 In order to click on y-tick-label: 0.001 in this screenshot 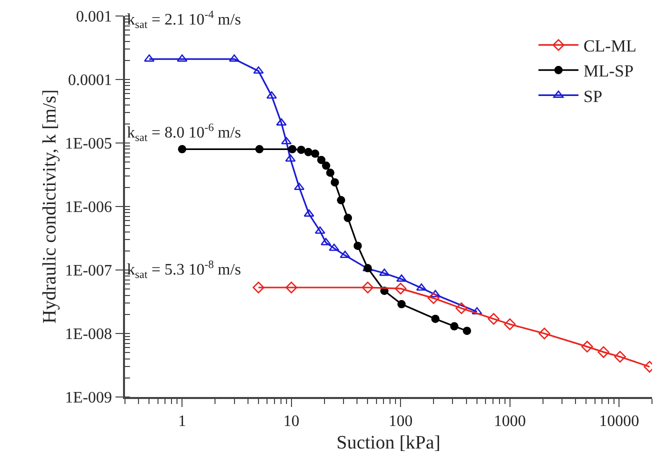, I will do `click(94, 17)`.